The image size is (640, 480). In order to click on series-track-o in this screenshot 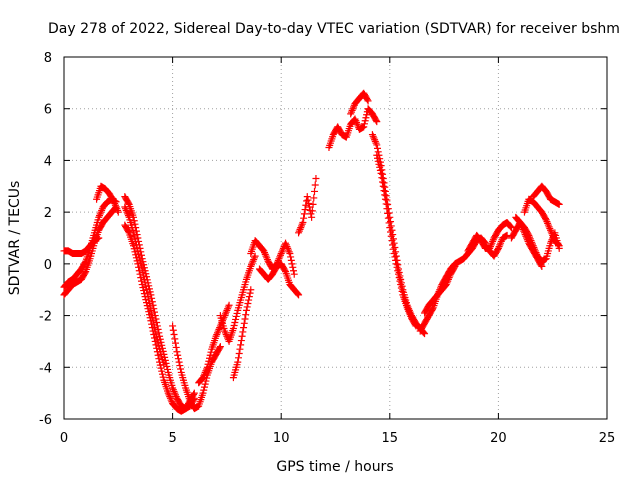, I will do `click(353, 128)`.